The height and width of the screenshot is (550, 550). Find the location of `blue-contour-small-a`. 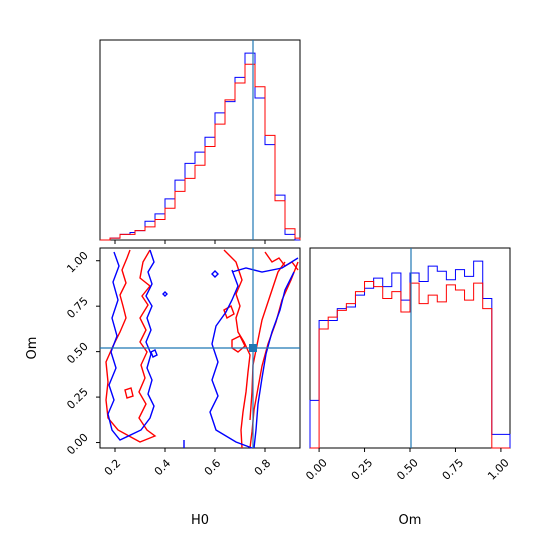

blue-contour-small-a is located at coordinates (215, 274).